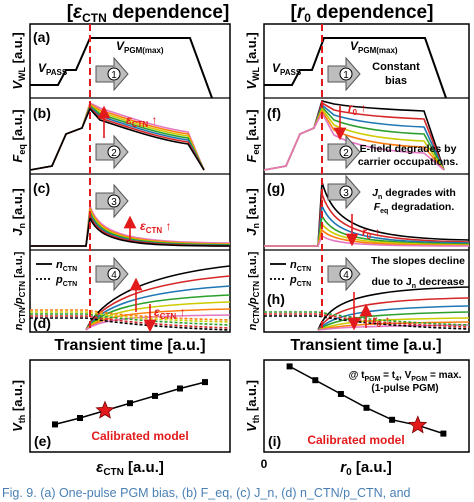 The image size is (474, 502). What do you see at coordinates (418, 261) in the screenshot?
I see `note-h-line1: The slopes decline` at bounding box center [418, 261].